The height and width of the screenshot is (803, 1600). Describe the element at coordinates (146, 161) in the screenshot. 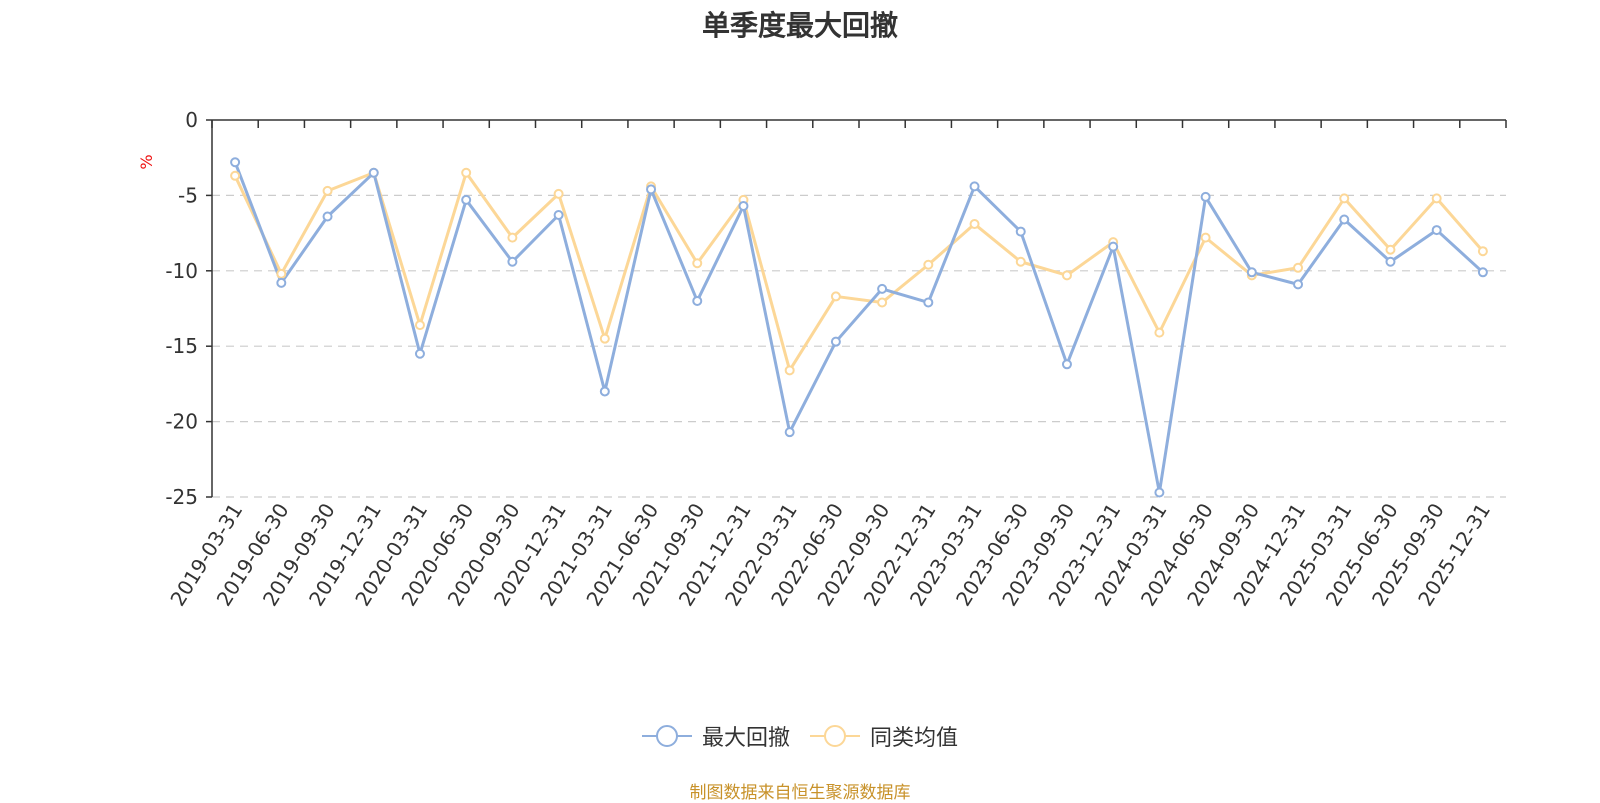

I see `y-axis-unit-label: %` at that location.